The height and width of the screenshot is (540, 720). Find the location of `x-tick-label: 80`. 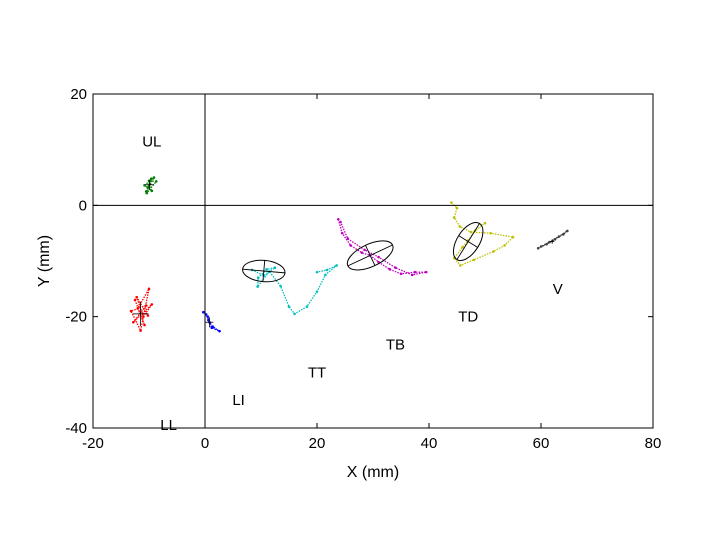

x-tick-label: 80 is located at coordinates (653, 443).